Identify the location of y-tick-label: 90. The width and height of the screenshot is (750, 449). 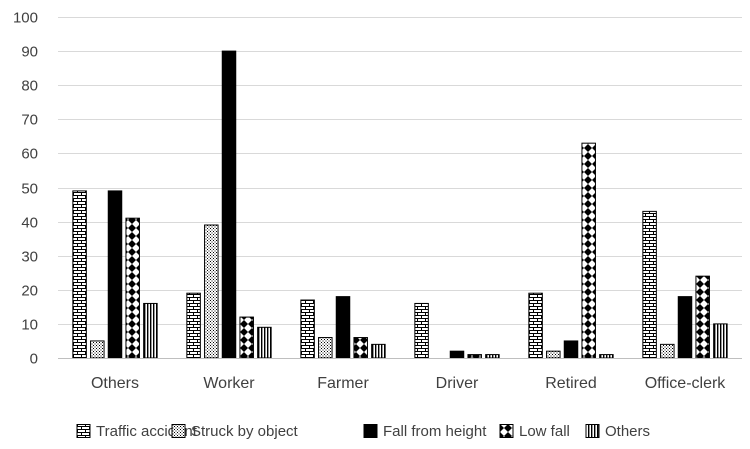
(29, 52).